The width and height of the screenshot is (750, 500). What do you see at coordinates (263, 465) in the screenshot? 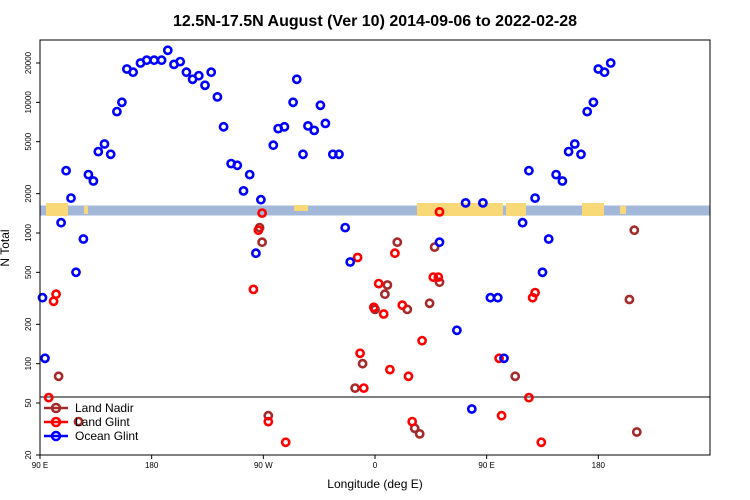
I see `x-tick-label: 90 W` at bounding box center [263, 465].